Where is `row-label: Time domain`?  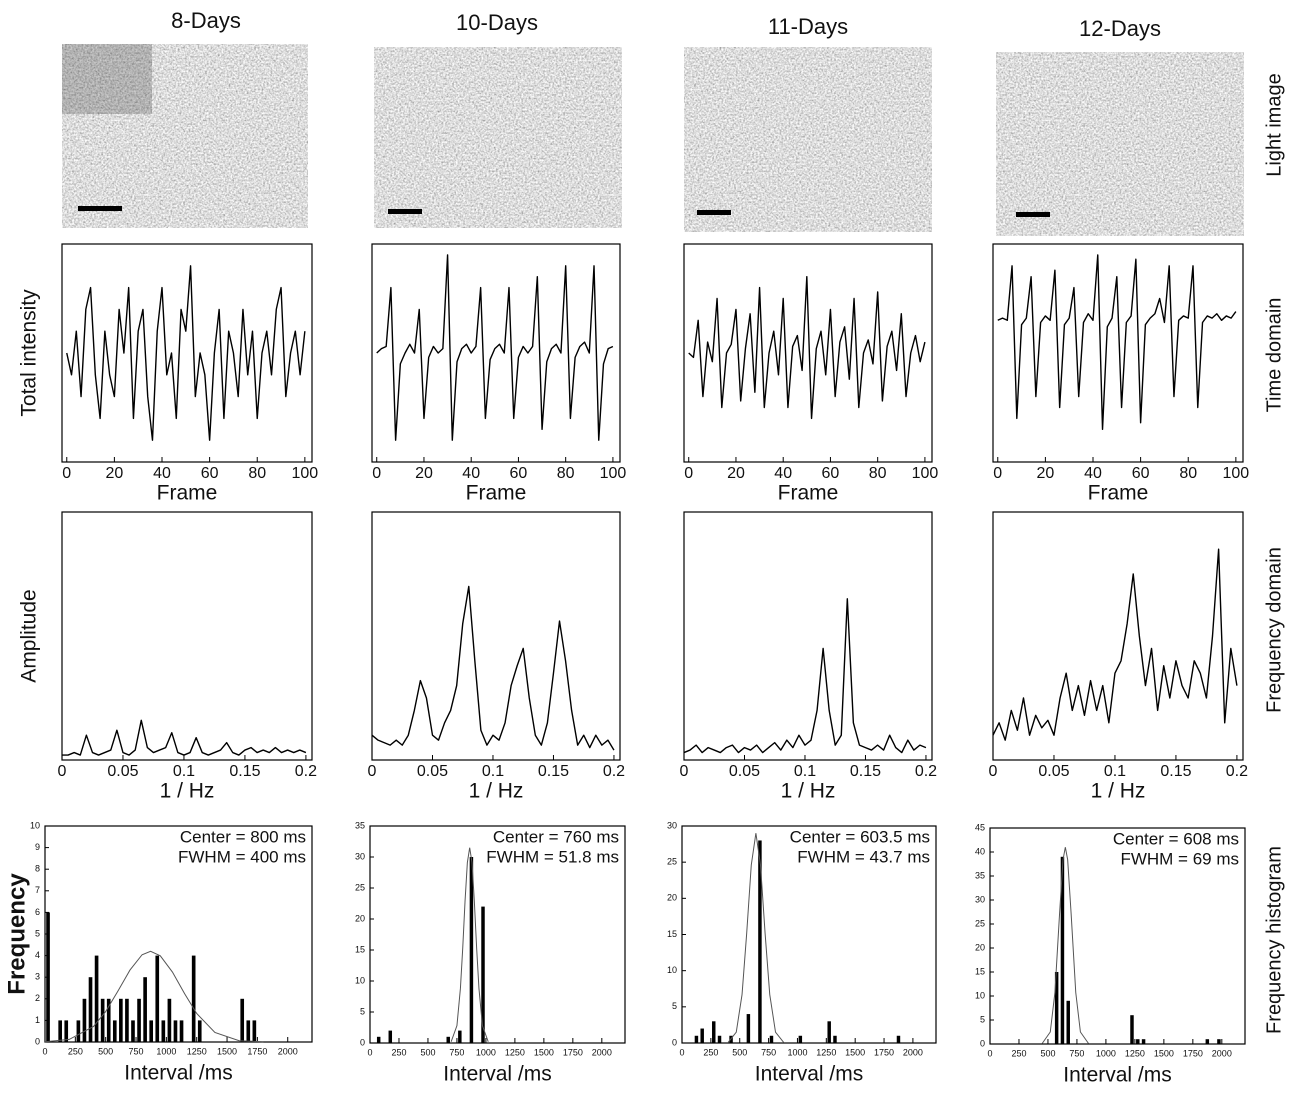
row-label: Time domain is located at coordinates (1274, 355).